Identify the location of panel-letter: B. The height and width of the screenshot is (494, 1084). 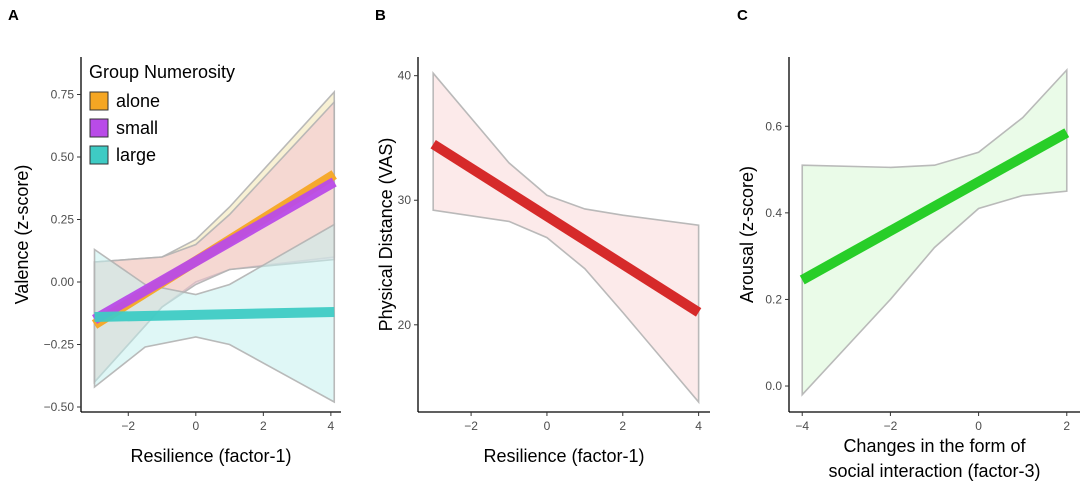
(380, 15).